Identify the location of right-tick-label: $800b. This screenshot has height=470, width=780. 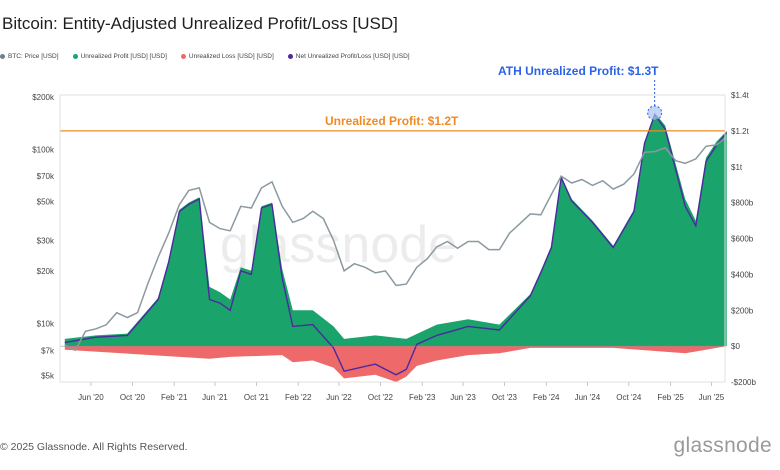
(742, 203).